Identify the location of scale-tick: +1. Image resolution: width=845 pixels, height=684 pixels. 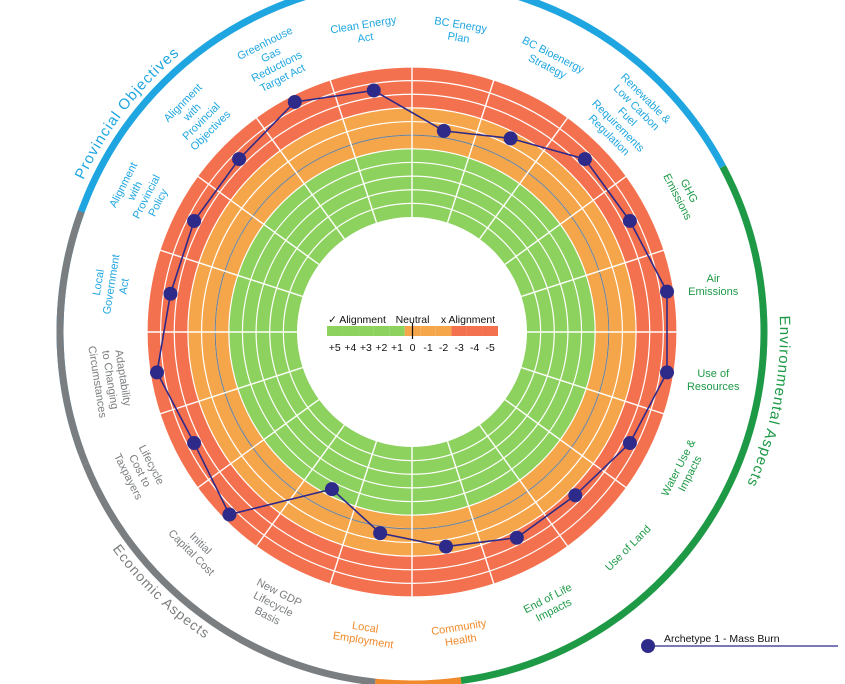
(397, 348).